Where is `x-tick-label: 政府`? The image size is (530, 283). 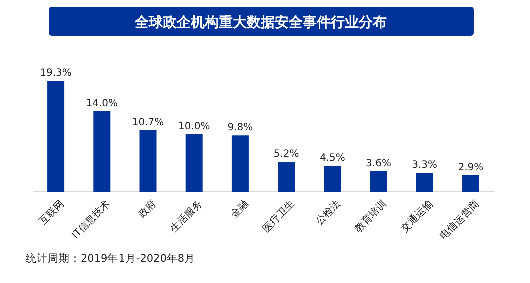 x-tick-label: 政府 is located at coordinates (147, 209).